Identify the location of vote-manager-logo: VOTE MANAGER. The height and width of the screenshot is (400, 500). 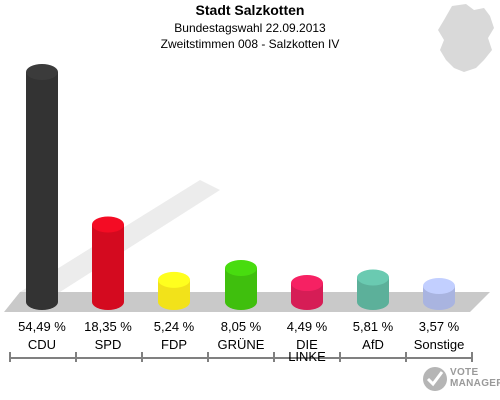
(461, 379).